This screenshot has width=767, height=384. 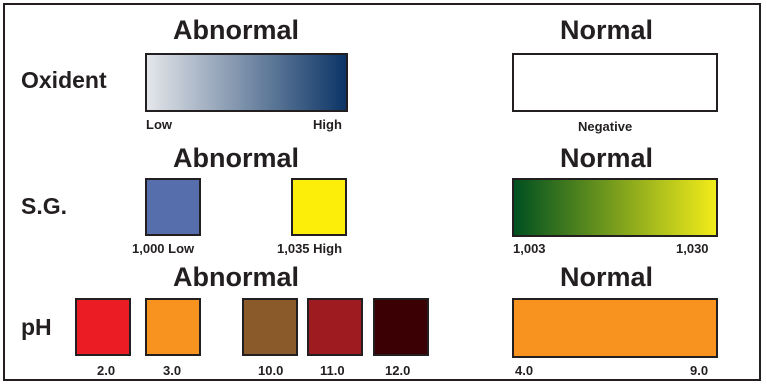 I want to click on sg-swatch-high, so click(x=319, y=207).